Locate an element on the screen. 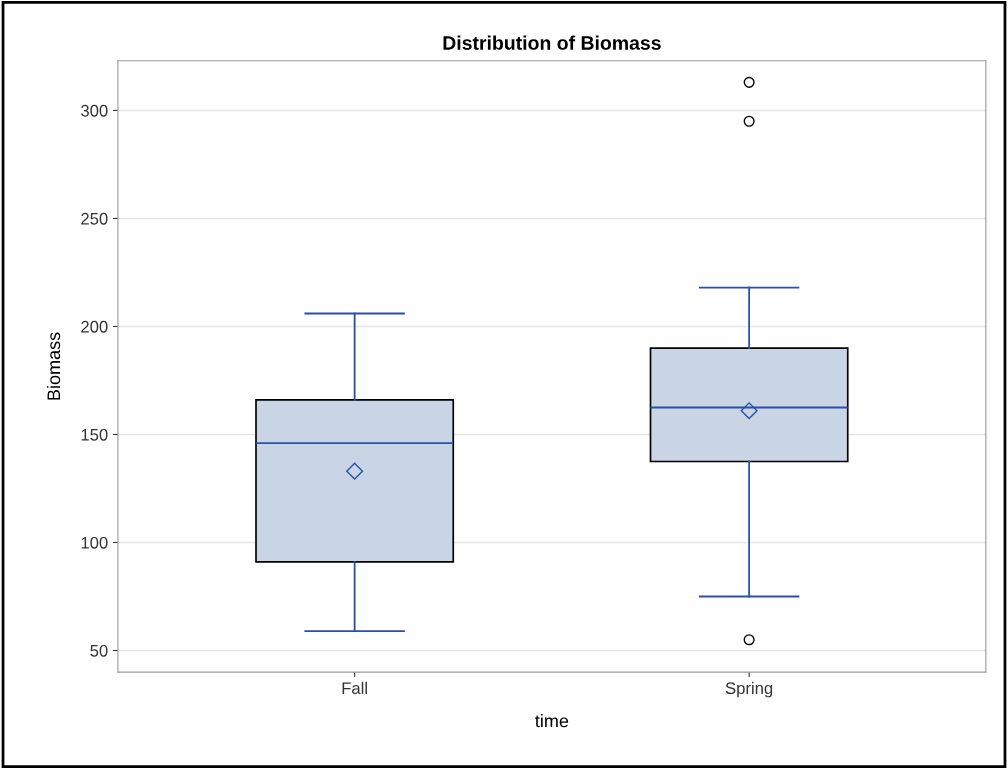  x-tick-label: Spring is located at coordinates (749, 689).